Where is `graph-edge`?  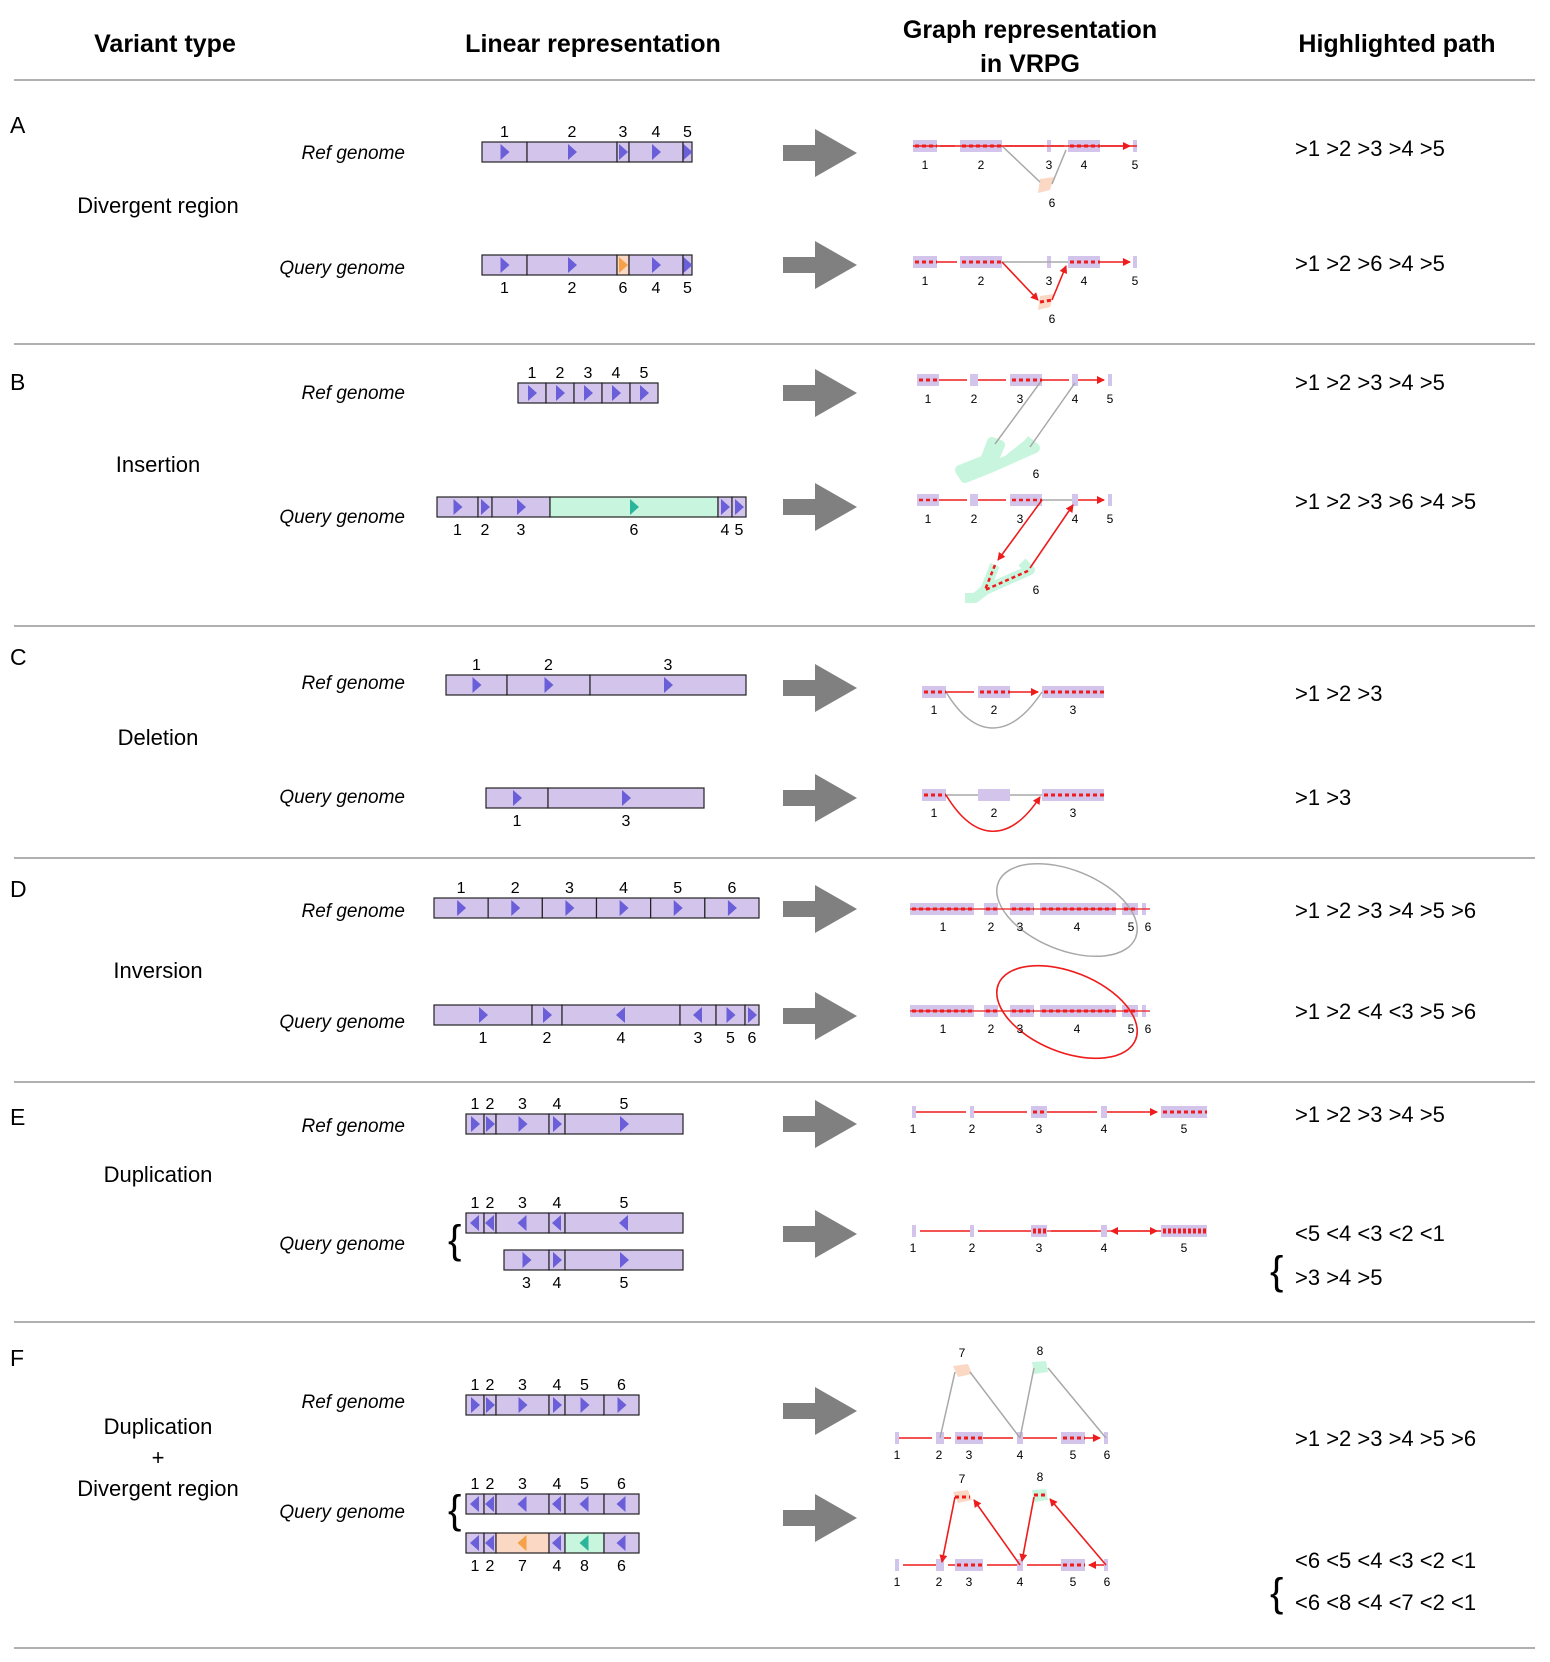
graph-edge is located at coordinates (1035, 413).